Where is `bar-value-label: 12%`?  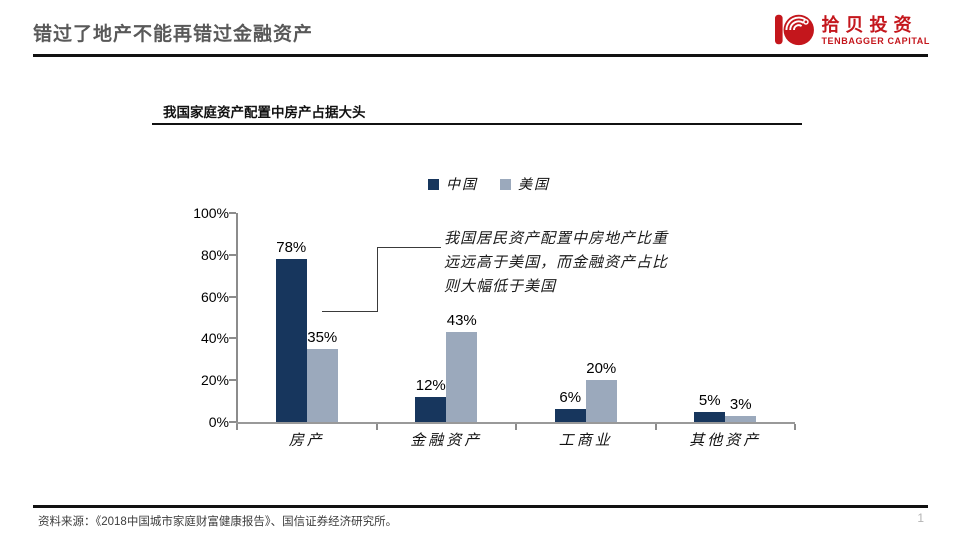 bar-value-label: 12% is located at coordinates (430, 385).